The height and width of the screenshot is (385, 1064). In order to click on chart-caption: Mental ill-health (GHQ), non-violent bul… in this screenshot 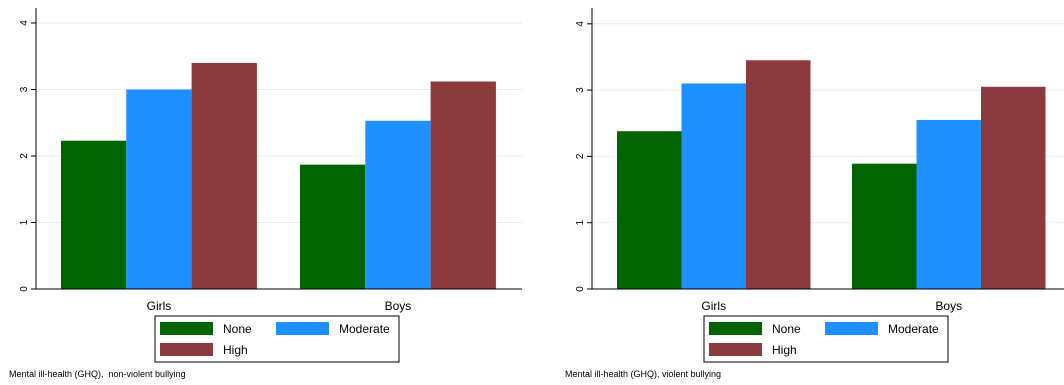, I will do `click(97, 374)`.